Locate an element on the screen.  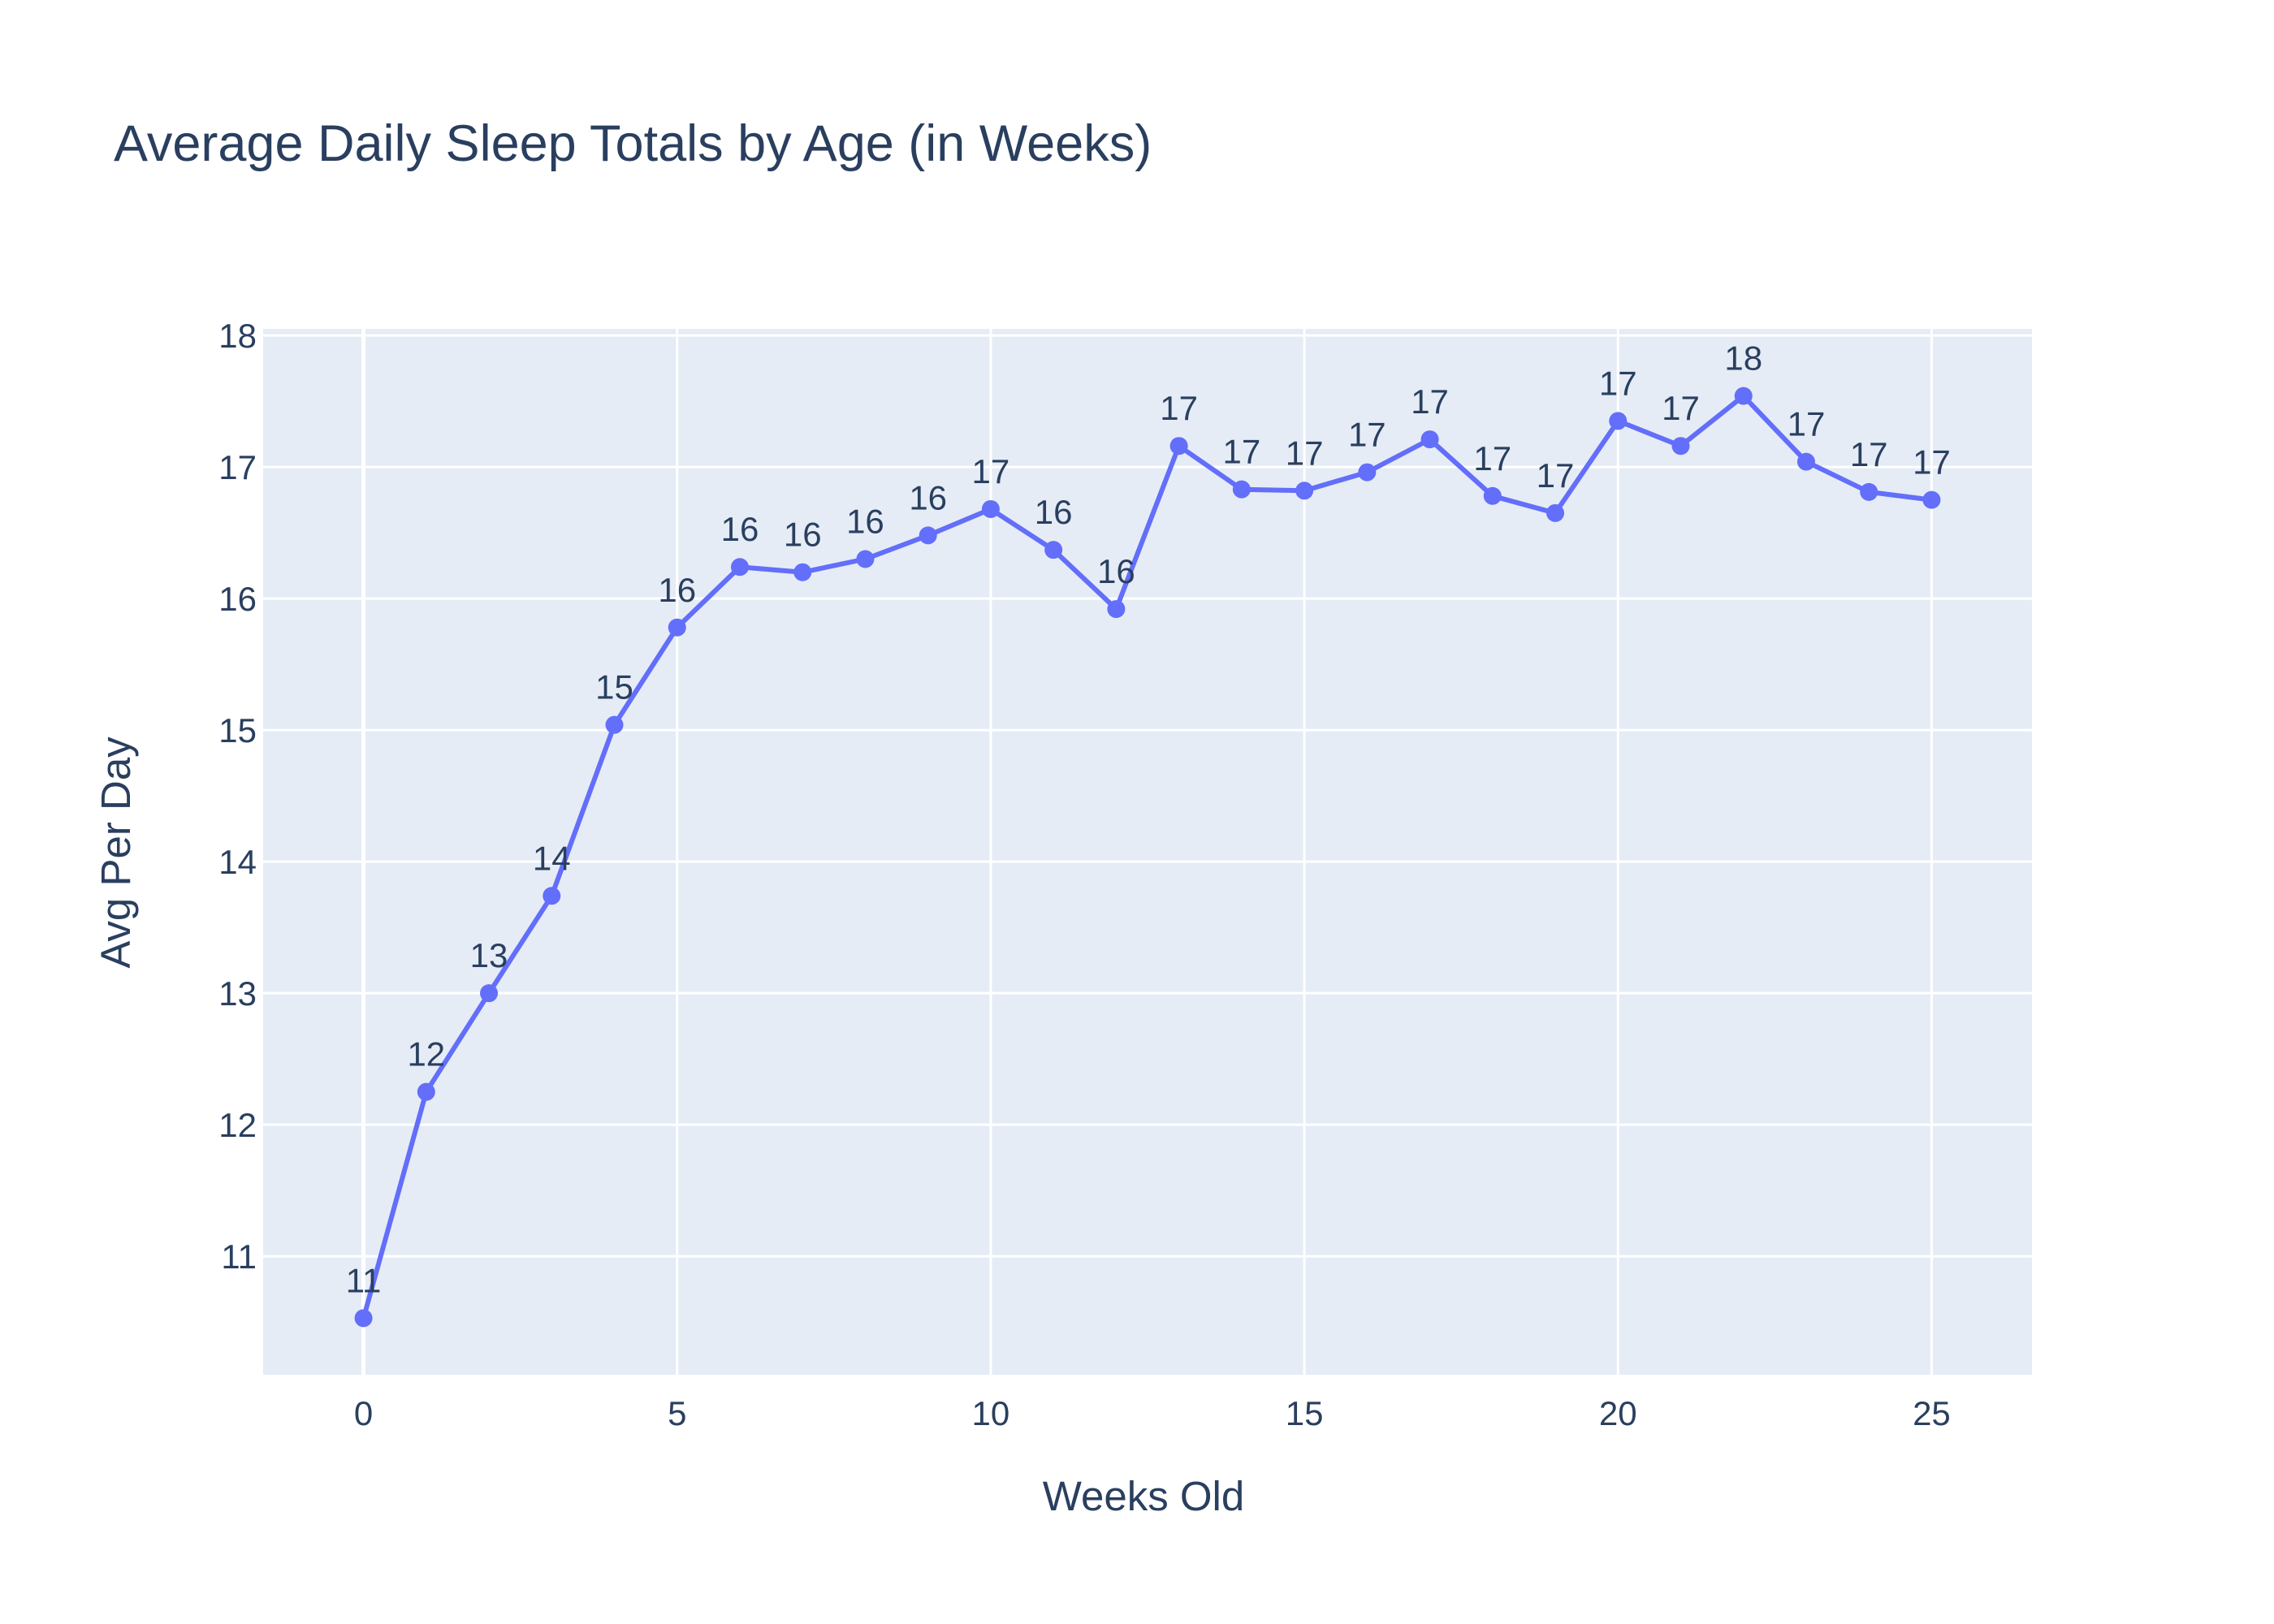
data-label: 18 is located at coordinates (1743, 359).